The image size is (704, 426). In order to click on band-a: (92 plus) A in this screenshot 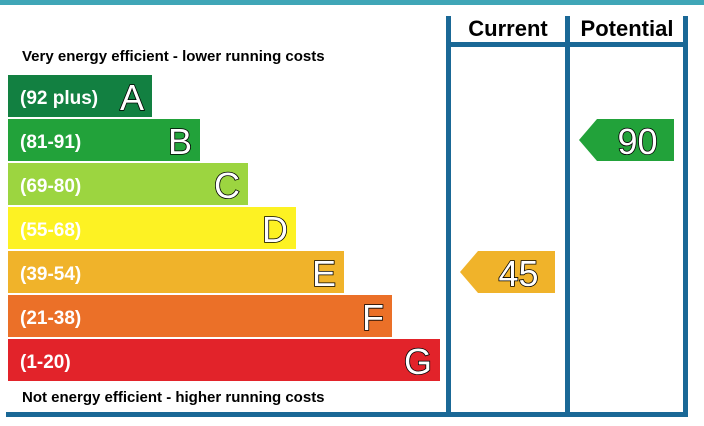, I will do `click(80, 97)`.